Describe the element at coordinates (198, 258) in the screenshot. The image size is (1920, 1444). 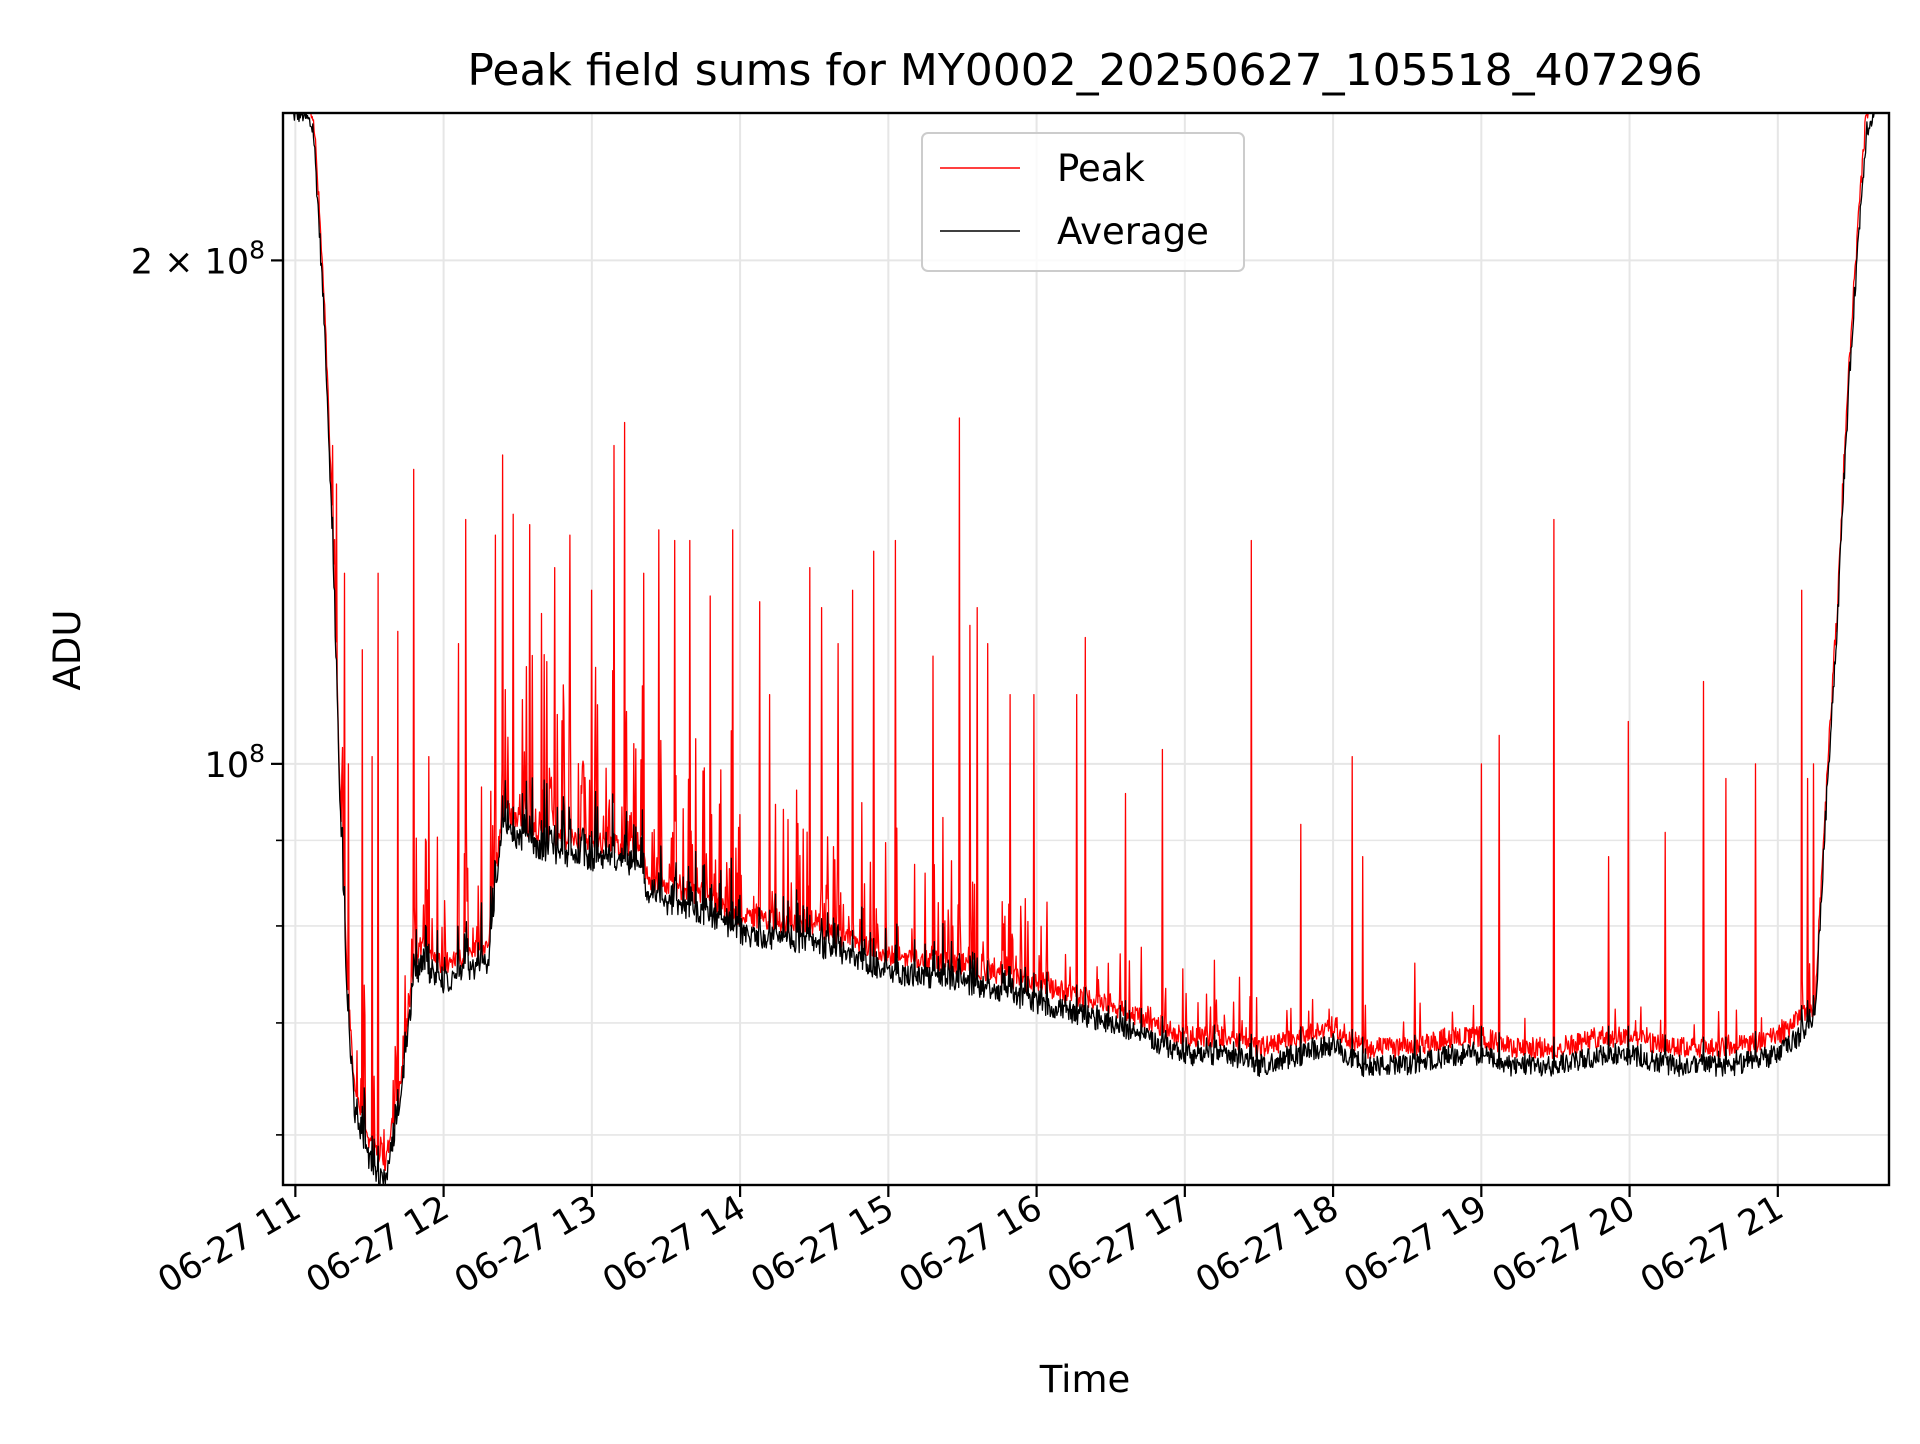
I see `y-tick-label: 2 × 108` at that location.